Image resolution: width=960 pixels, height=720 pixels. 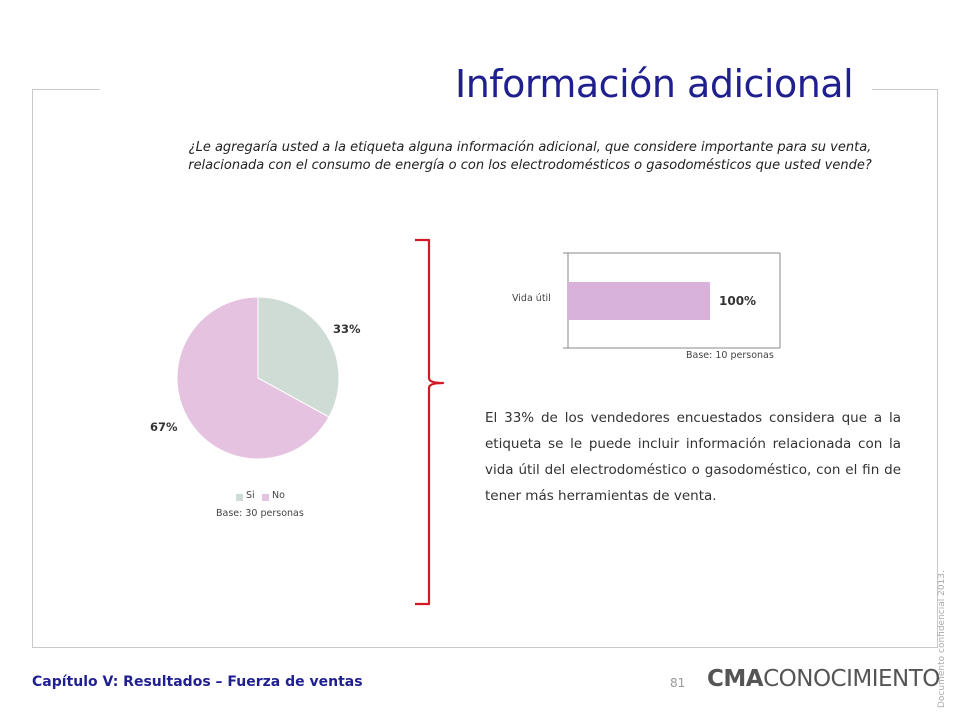 I want to click on bar-vida-util, so click(x=639, y=301).